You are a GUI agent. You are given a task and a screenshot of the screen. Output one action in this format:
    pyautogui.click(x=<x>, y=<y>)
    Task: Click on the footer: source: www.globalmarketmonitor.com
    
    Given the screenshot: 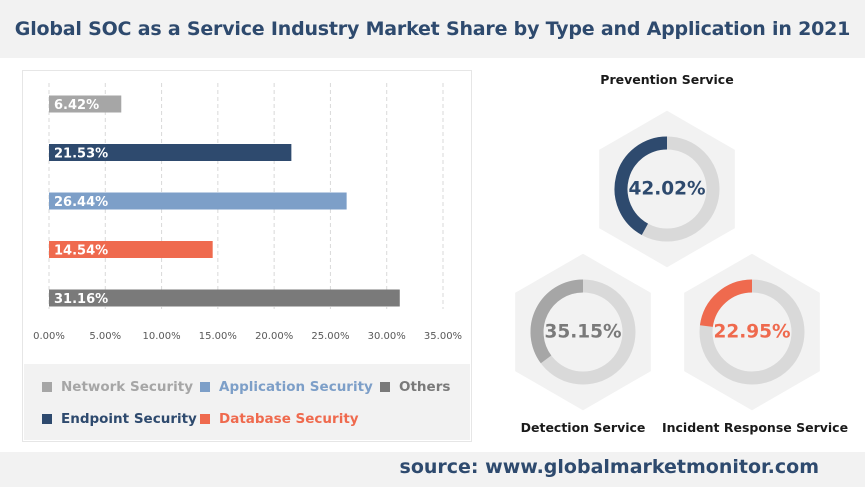 What is the action you would take?
    pyautogui.click(x=432, y=469)
    